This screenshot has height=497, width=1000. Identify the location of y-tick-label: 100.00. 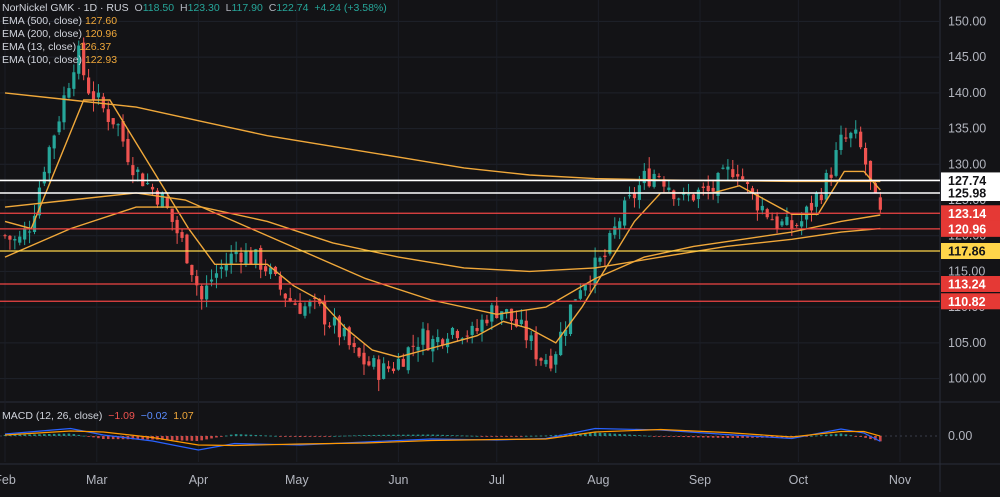
(967, 379).